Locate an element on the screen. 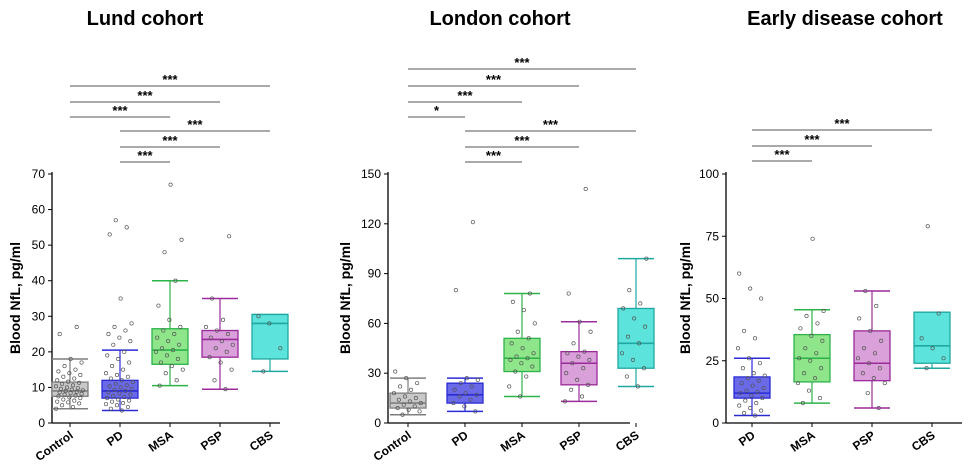 This screenshot has width=969, height=464. significance-bracket: *** is located at coordinates (842, 123).